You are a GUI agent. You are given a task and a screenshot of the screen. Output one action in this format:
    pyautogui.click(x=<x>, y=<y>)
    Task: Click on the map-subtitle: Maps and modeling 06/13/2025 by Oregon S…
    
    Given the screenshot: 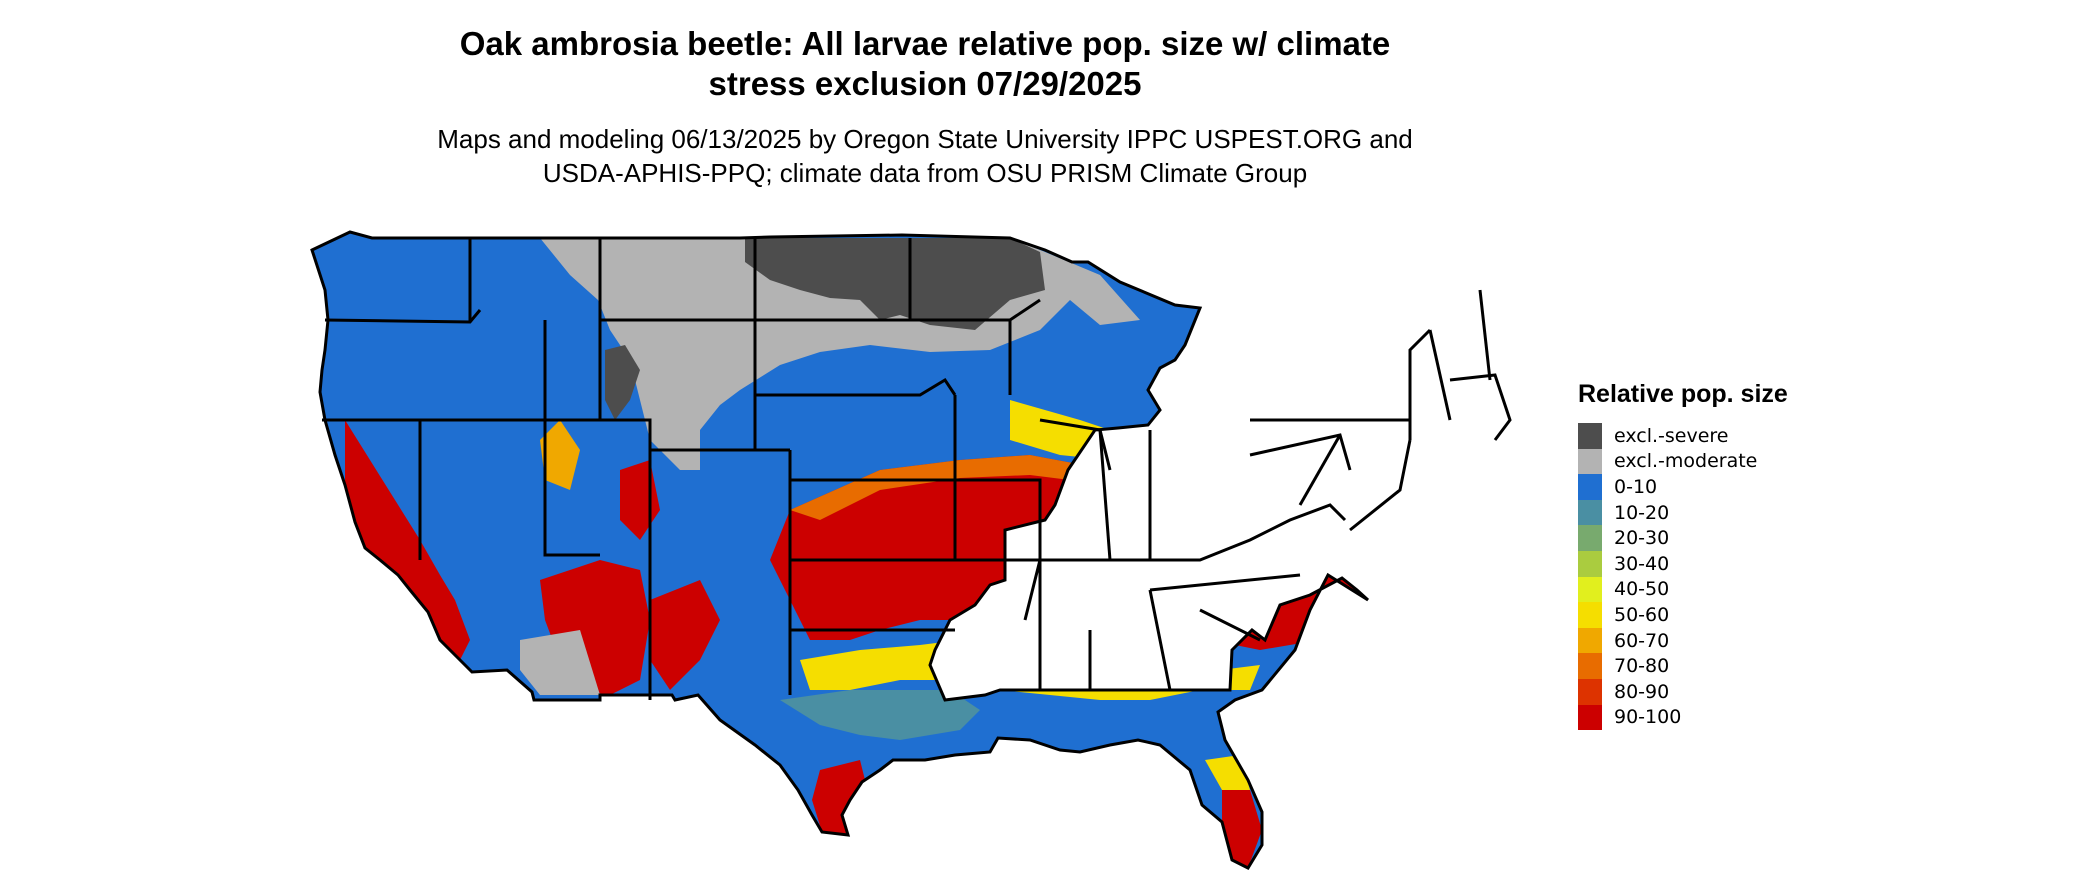 What is the action you would take?
    pyautogui.click(x=925, y=156)
    